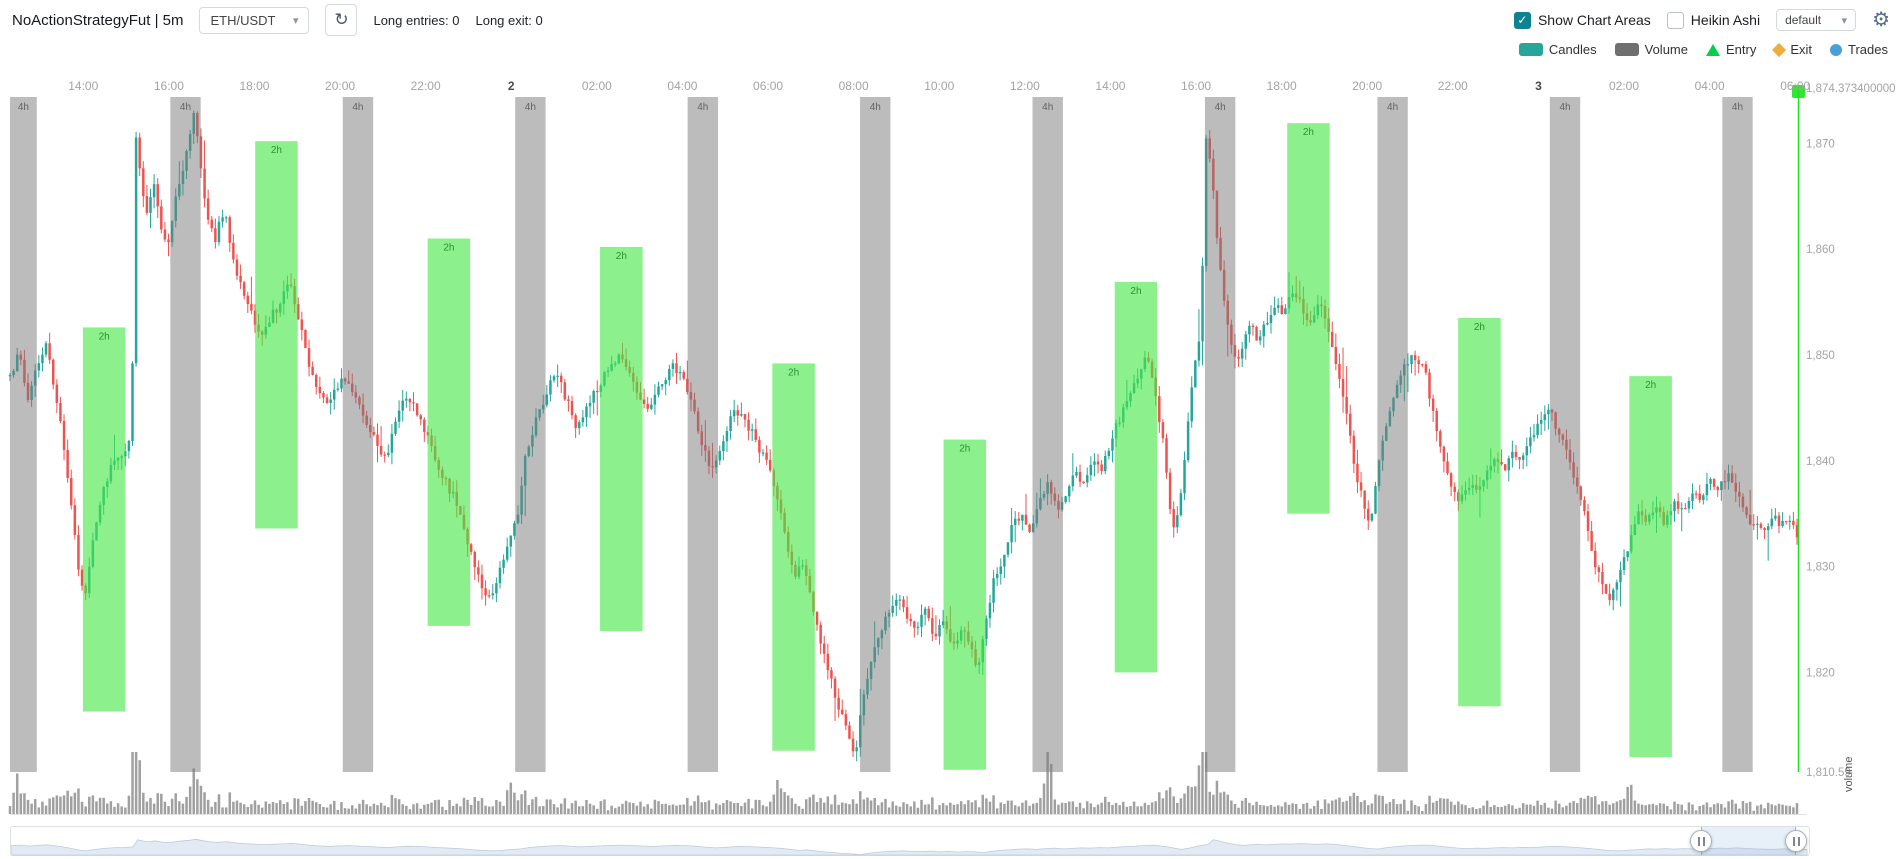 This screenshot has width=1902, height=859. Describe the element at coordinates (1675, 20) in the screenshot. I see `heikin-ashi-checkbox: ✓` at that location.